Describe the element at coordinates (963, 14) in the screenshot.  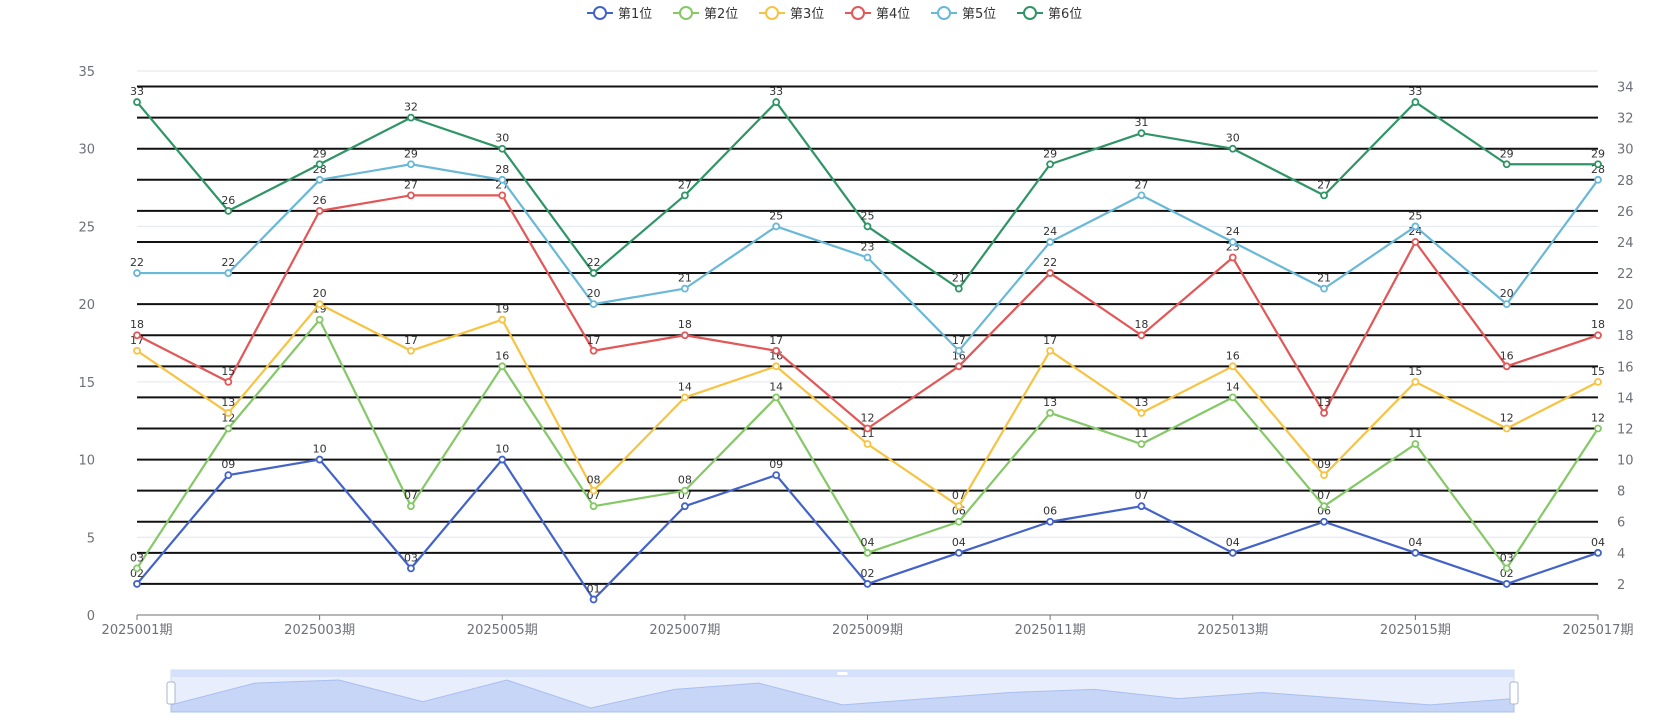
I see `legend-item-5: 第5位` at that location.